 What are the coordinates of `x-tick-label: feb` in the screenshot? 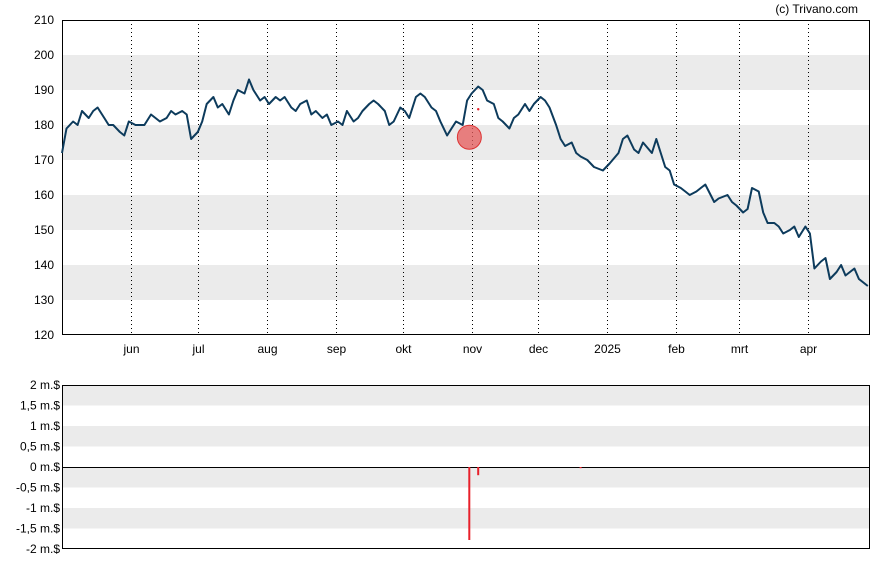 It's located at (676, 349).